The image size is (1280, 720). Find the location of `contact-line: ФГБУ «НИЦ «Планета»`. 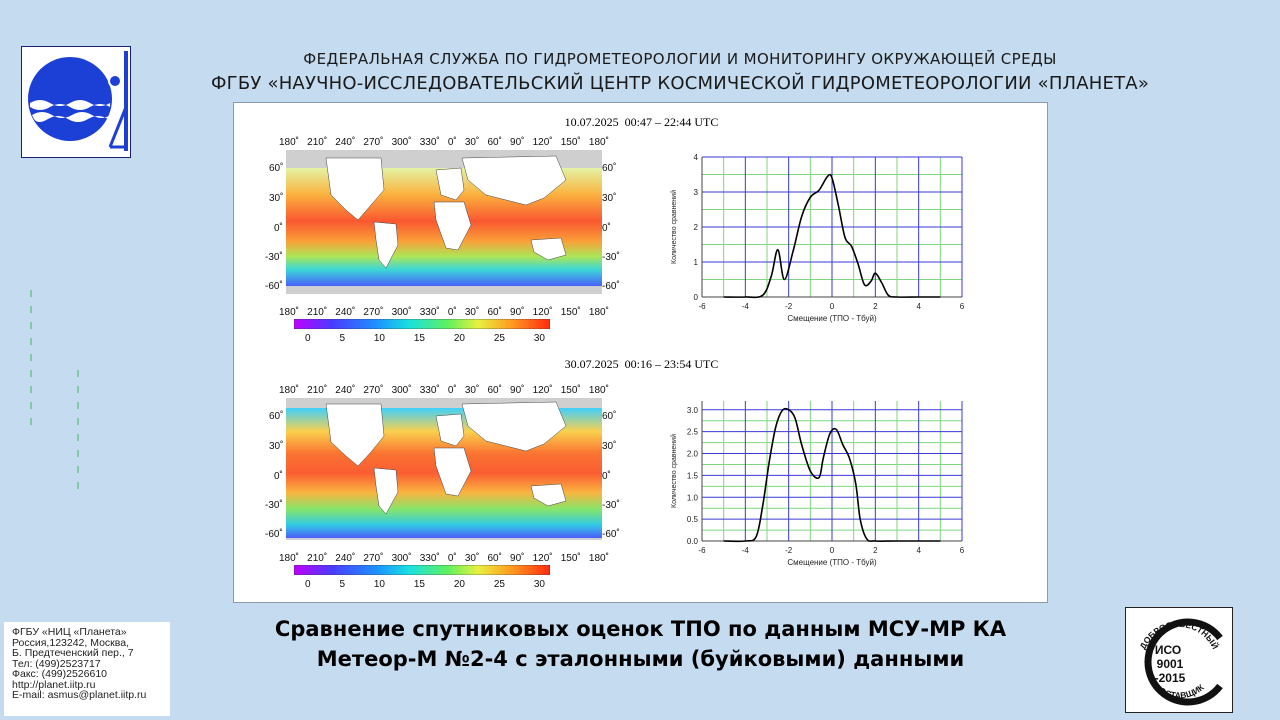

contact-line: ФГБУ «НИЦ «Планета» is located at coordinates (69, 632).